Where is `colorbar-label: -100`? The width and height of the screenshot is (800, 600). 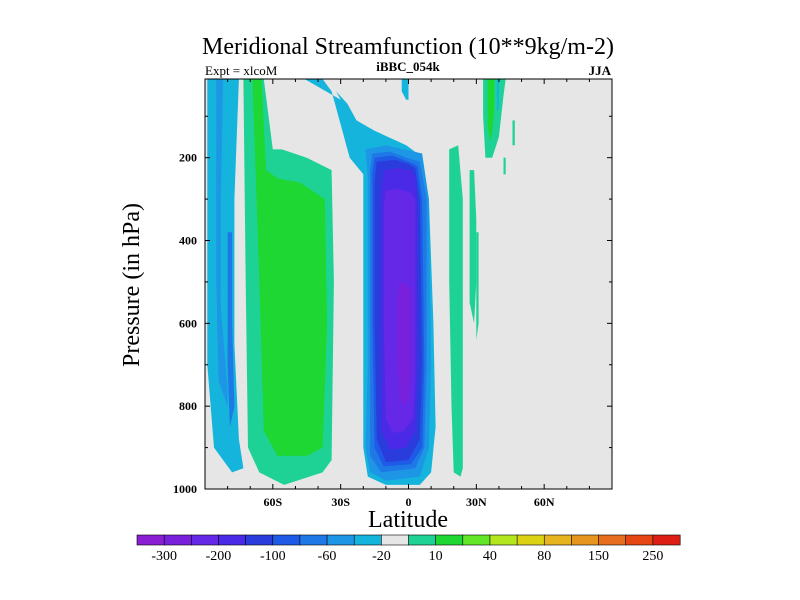 colorbar-label: -100 is located at coordinates (273, 556).